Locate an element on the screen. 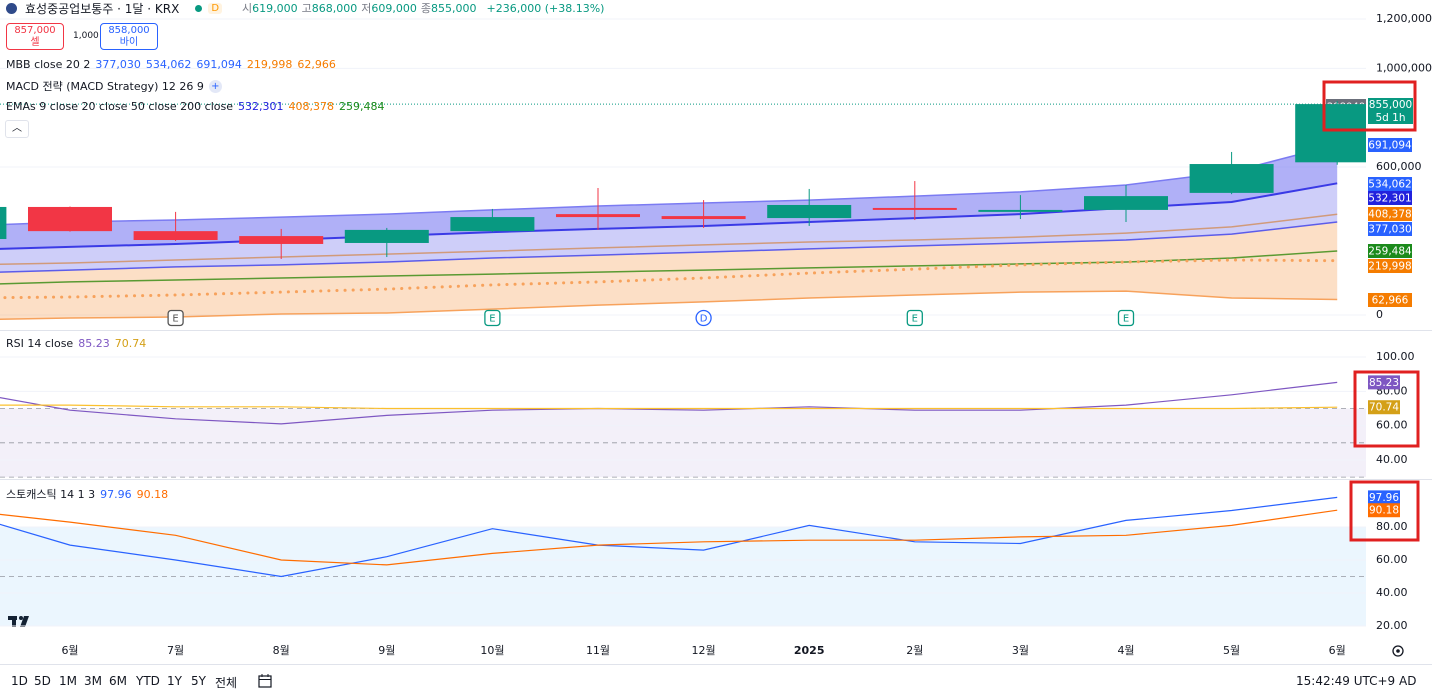 Image resolution: width=1432 pixels, height=697 pixels. ohlc-value: 619,000 is located at coordinates (275, 8).